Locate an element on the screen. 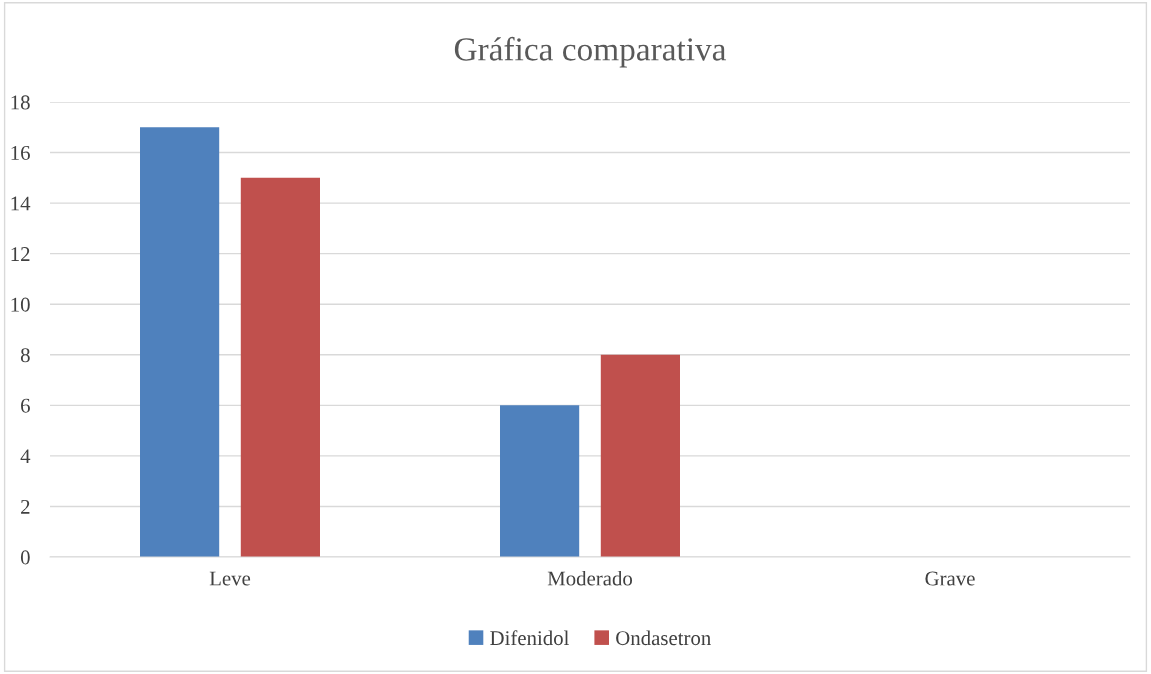 The width and height of the screenshot is (1151, 674). y-tick-label: 8 is located at coordinates (25, 355).